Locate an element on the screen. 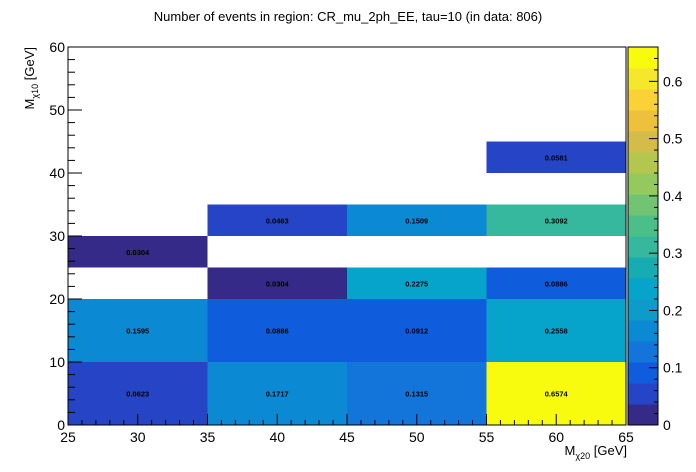 The width and height of the screenshot is (696, 472). x-axis: 25 30 35 40 45 50 55 60 65 is located at coordinates (347, 429).